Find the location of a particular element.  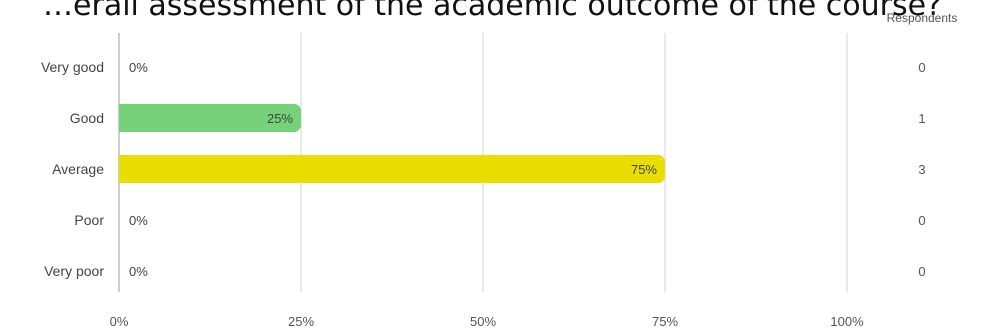

respondents-header: Respondents is located at coordinates (922, 18).